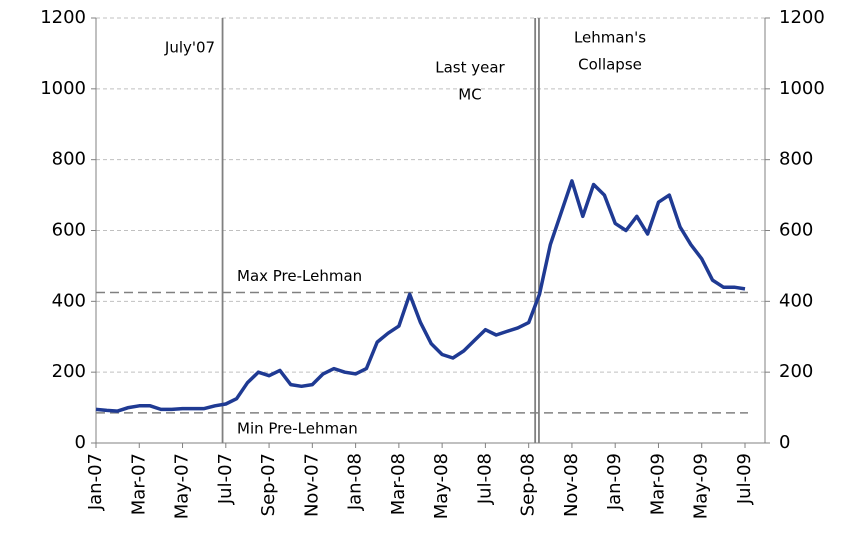  I want to click on x-tick-label: Nov-08, so click(571, 485).